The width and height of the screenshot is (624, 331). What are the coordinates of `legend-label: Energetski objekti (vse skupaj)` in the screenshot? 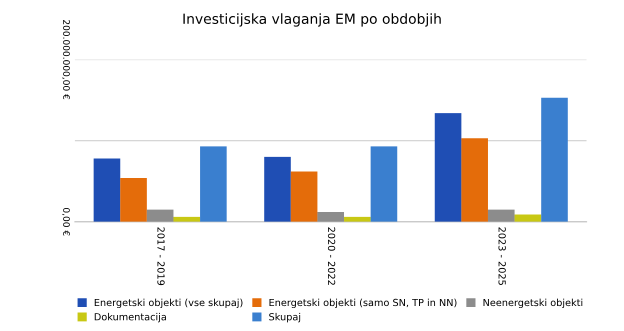 It's located at (168, 303).